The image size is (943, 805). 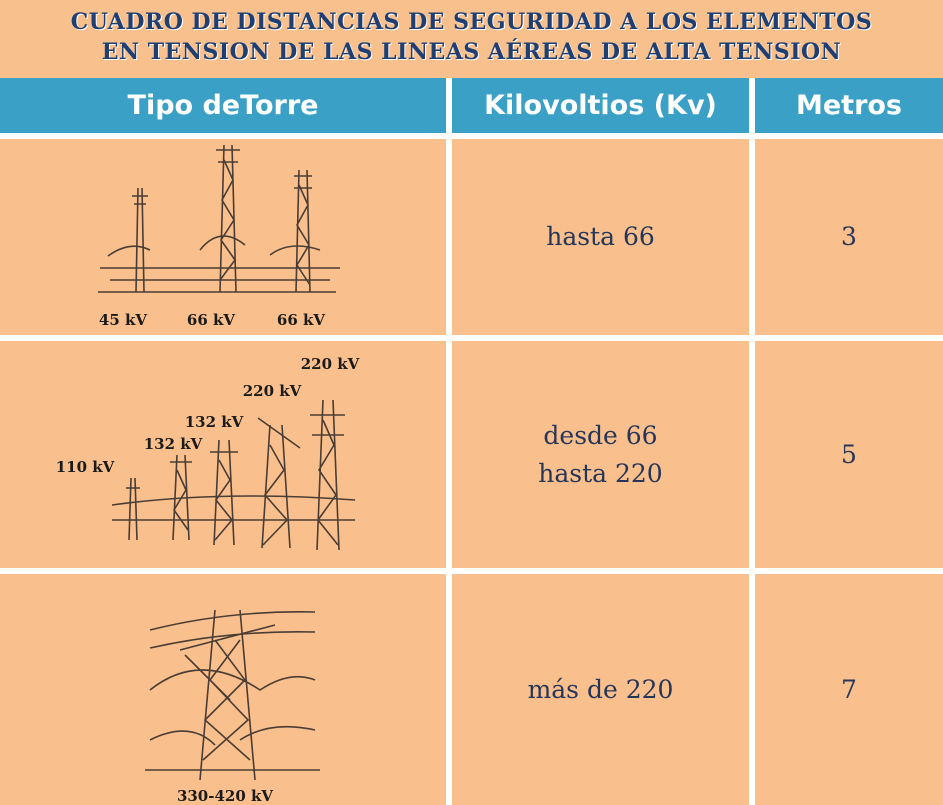 What do you see at coordinates (225, 796) in the screenshot?
I see `tower-label: 330-420 kV` at bounding box center [225, 796].